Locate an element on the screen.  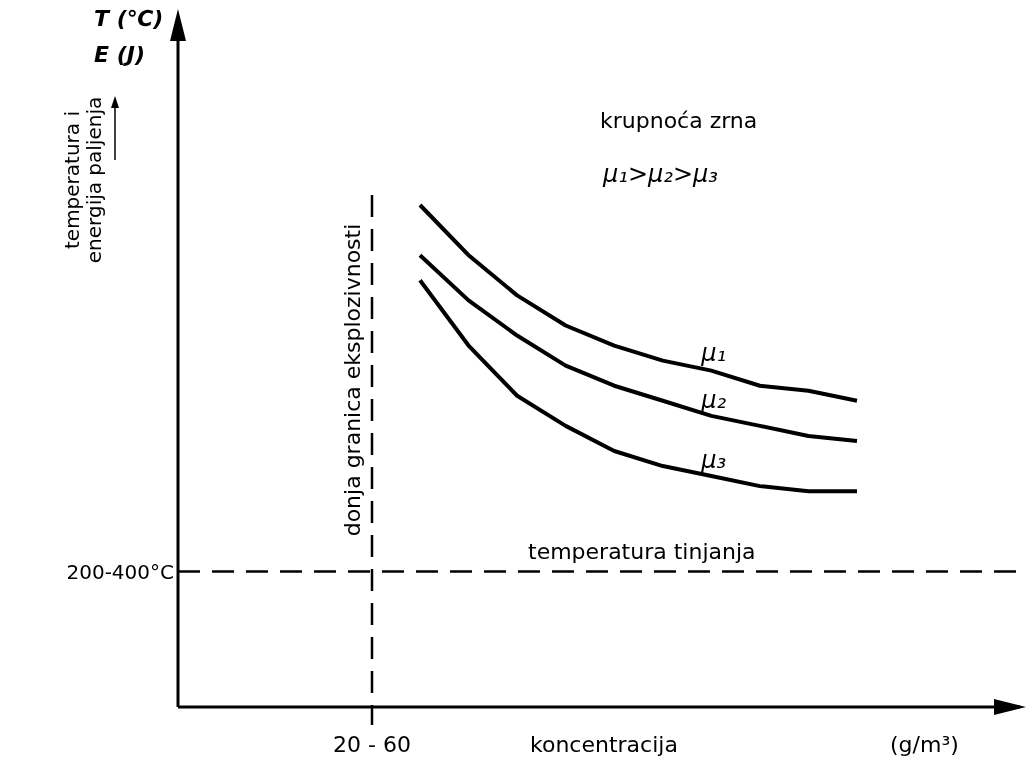
text: 200-400°C is located at coordinates (120, 572).